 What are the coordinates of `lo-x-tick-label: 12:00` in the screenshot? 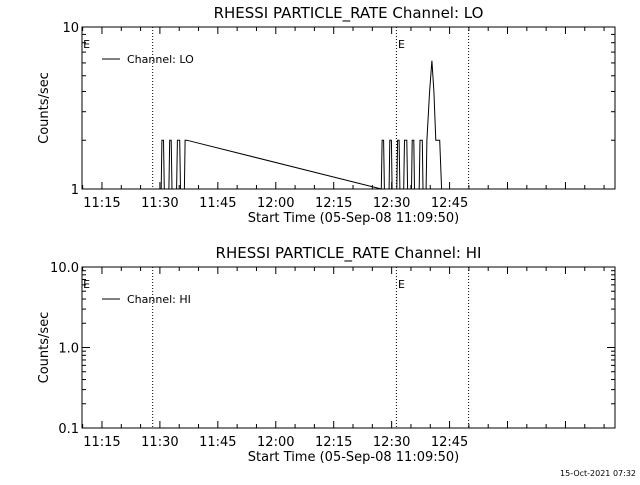 It's located at (275, 203).